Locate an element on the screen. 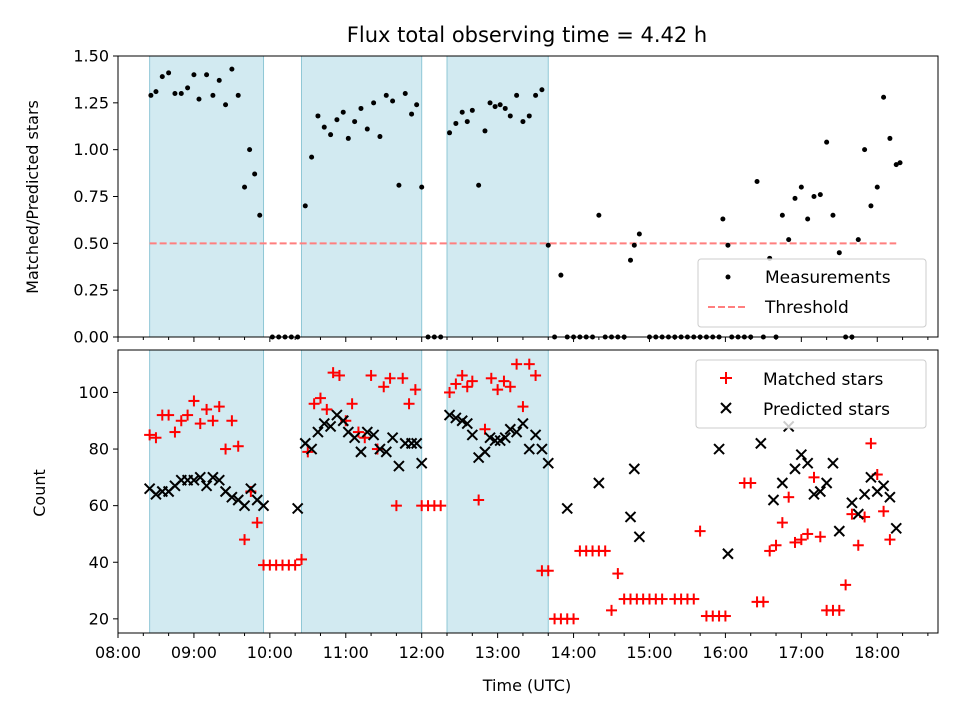 This screenshot has width=960, height=720. legend-measurements-marker is located at coordinates (728, 277).